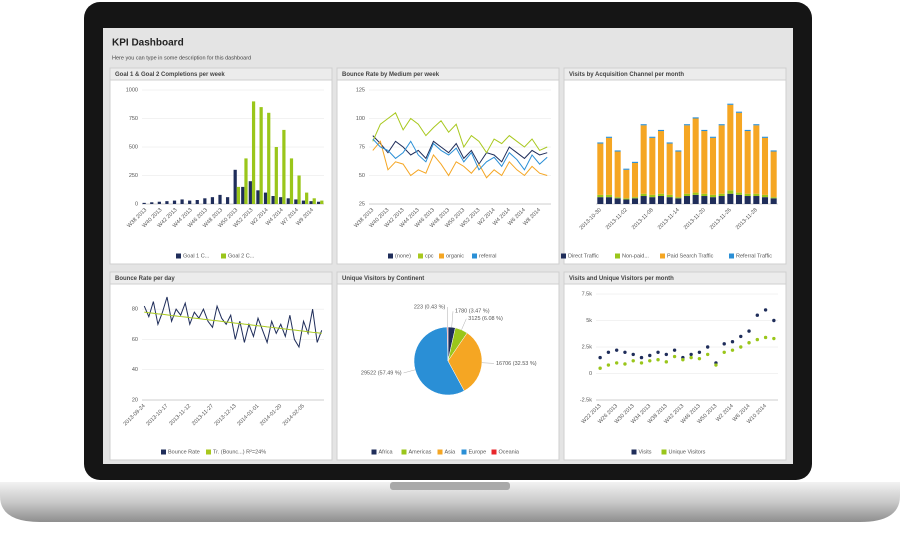 The image size is (900, 540). Describe the element at coordinates (589, 321) in the screenshot. I see `y-tick-label: 5k` at that location.